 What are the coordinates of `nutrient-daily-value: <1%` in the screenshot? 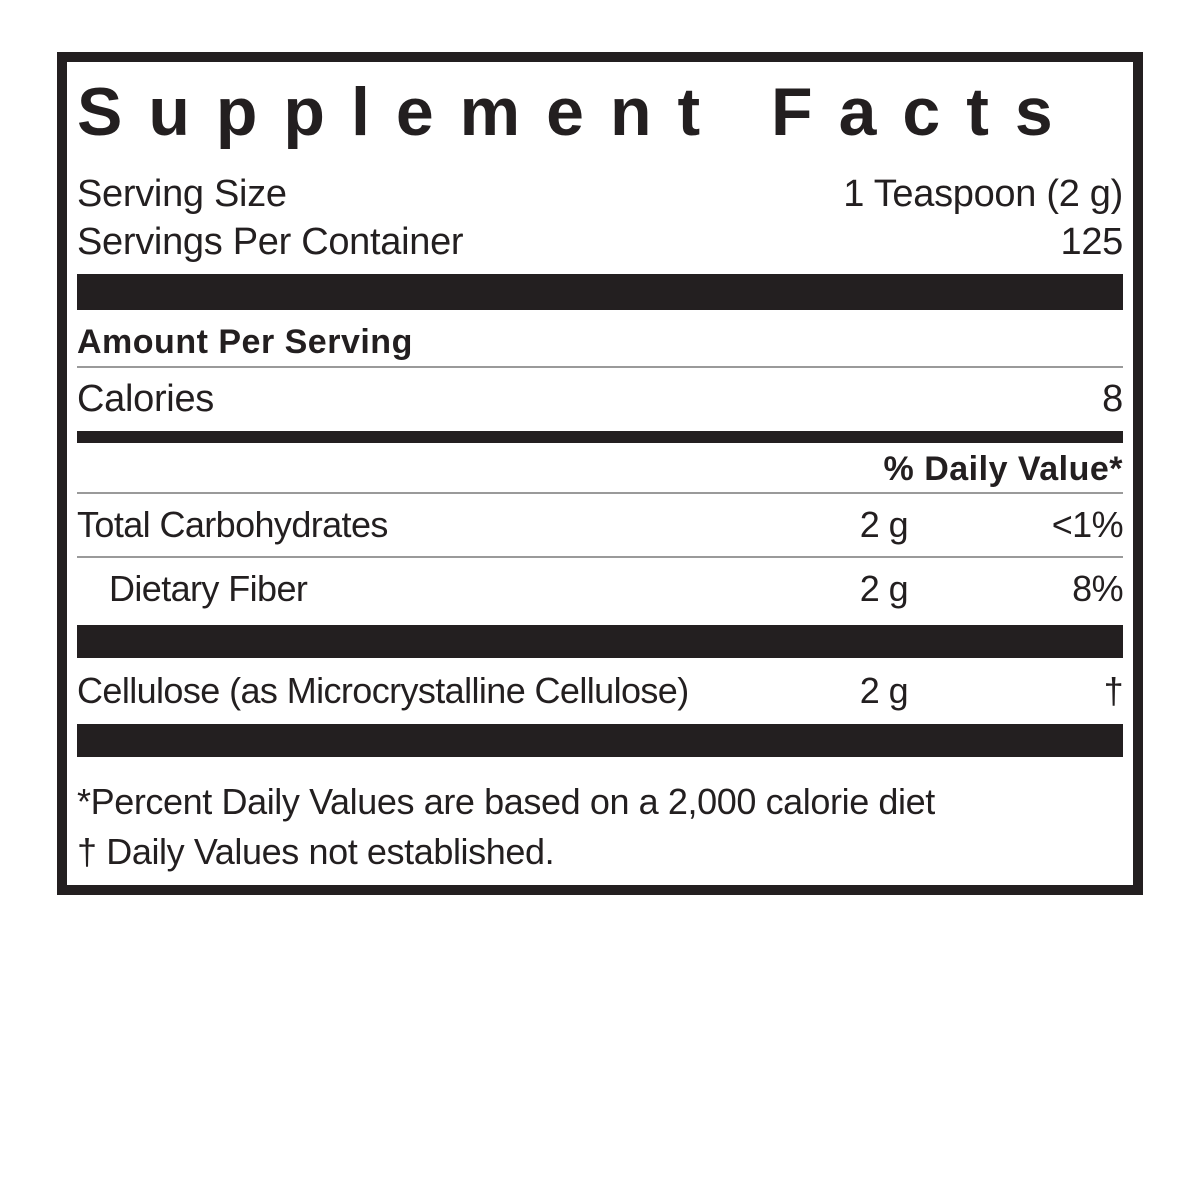 It's located at (1087, 524).